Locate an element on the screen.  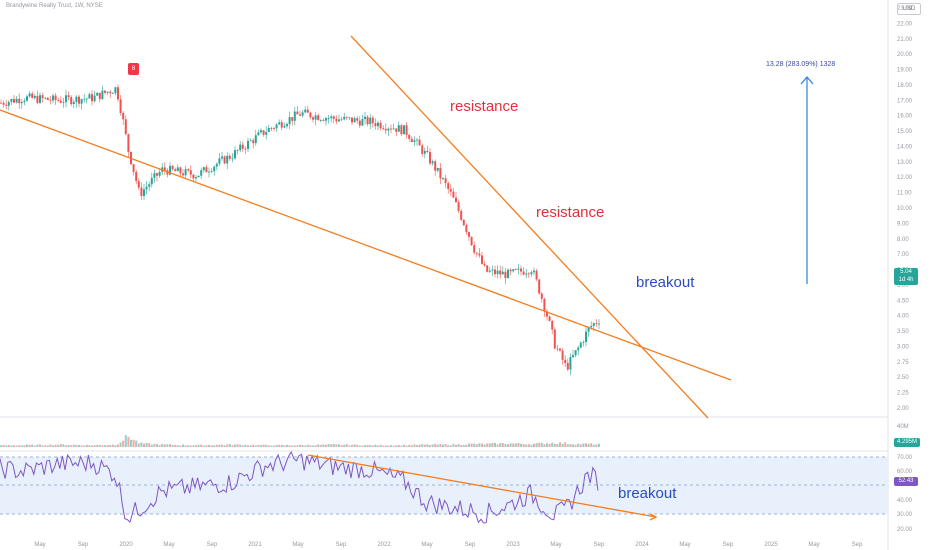
rsi-trendline is located at coordinates (482, 486).